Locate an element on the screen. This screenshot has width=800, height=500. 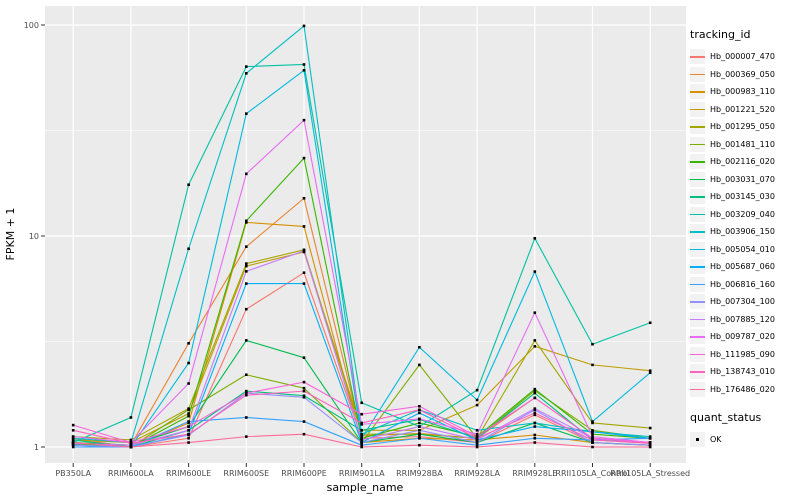
legend-item-Hb_000369_050: Hb_000369_050 is located at coordinates (745, 75).